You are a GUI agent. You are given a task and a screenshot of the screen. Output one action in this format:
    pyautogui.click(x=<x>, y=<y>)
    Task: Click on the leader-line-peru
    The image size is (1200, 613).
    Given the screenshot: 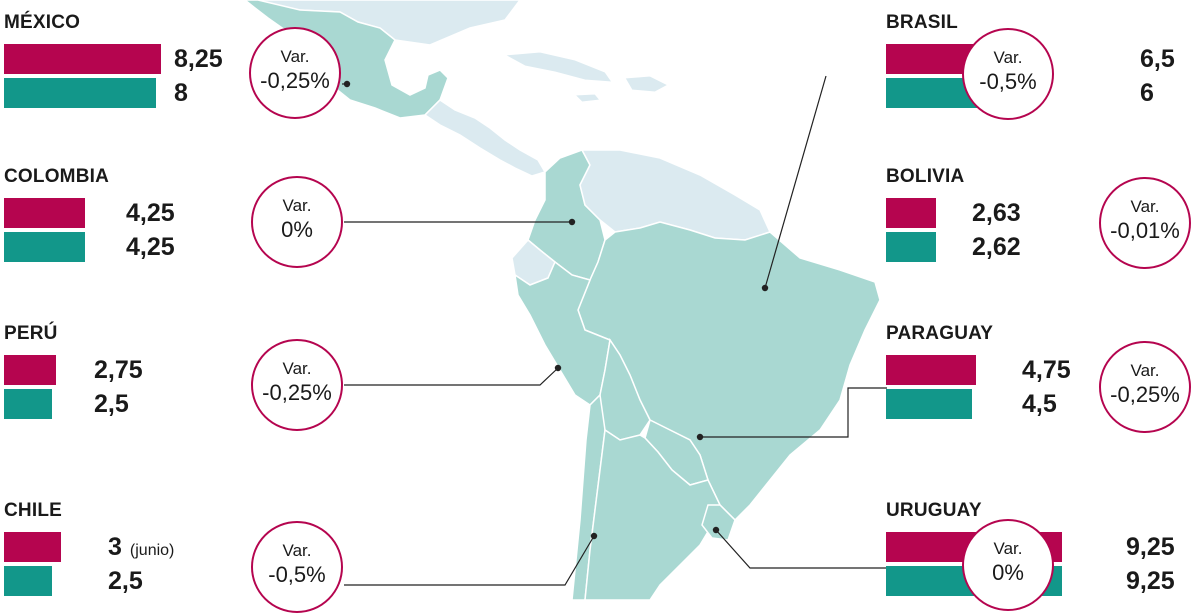 What is the action you would take?
    pyautogui.click(x=451, y=376)
    